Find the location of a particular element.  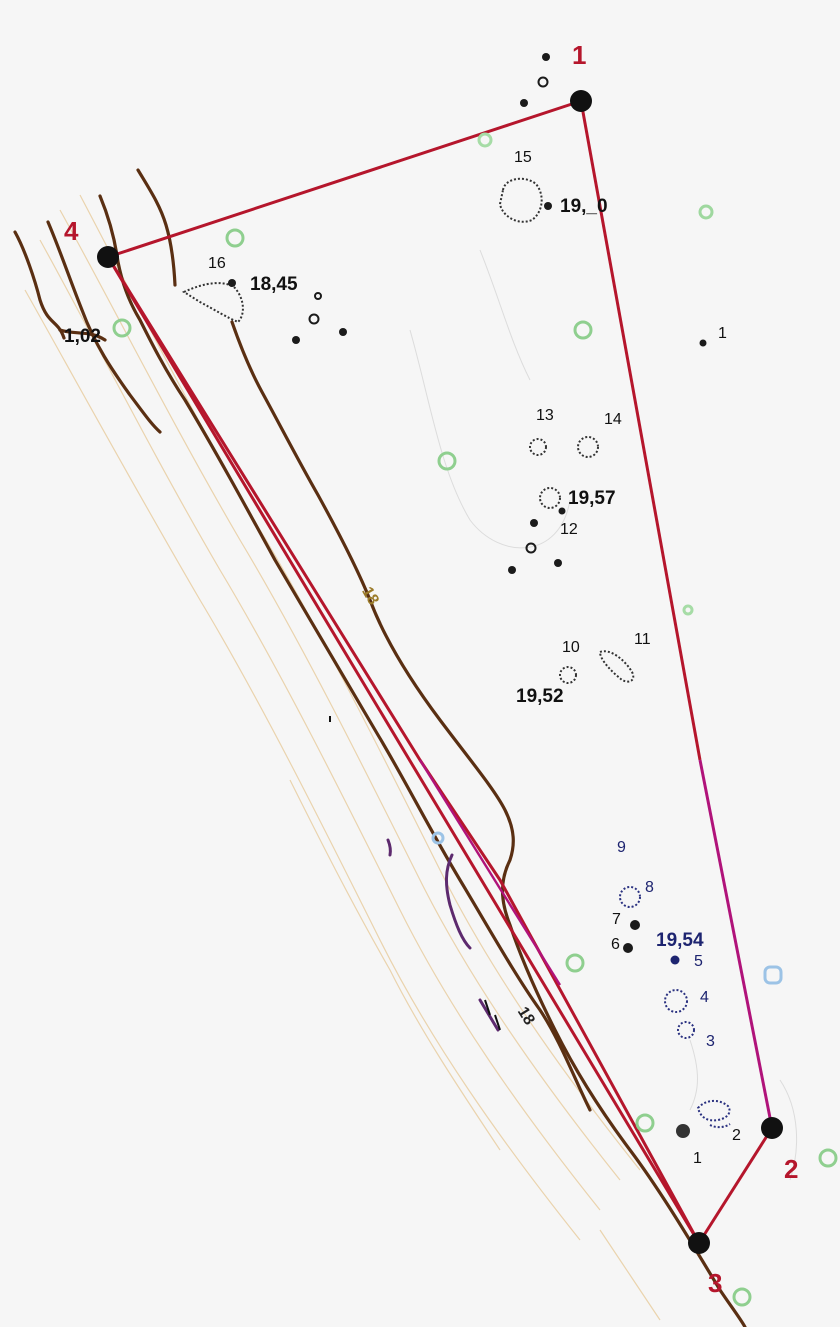

scan-marks is located at coordinates (415, 873).